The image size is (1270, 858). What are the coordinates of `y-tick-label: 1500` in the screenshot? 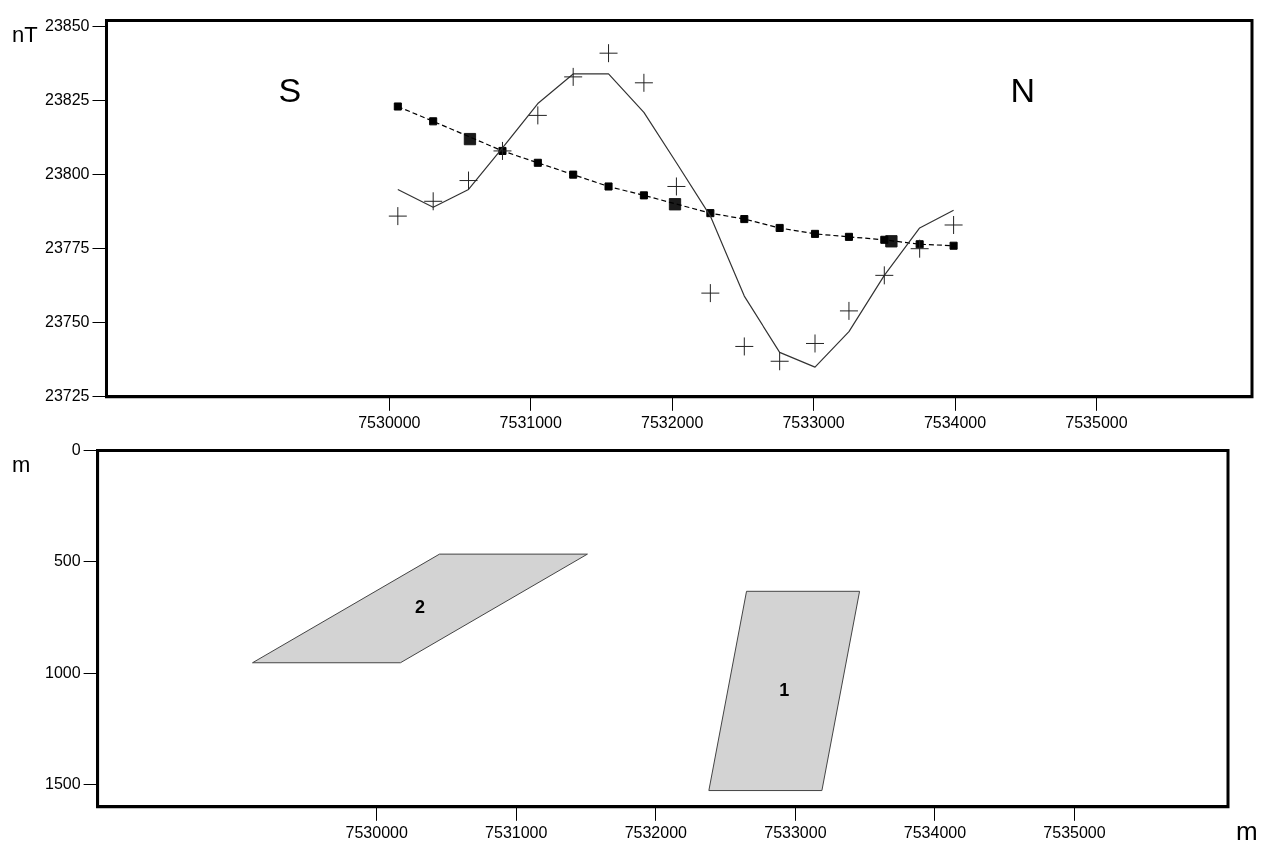 It's located at (63, 783).